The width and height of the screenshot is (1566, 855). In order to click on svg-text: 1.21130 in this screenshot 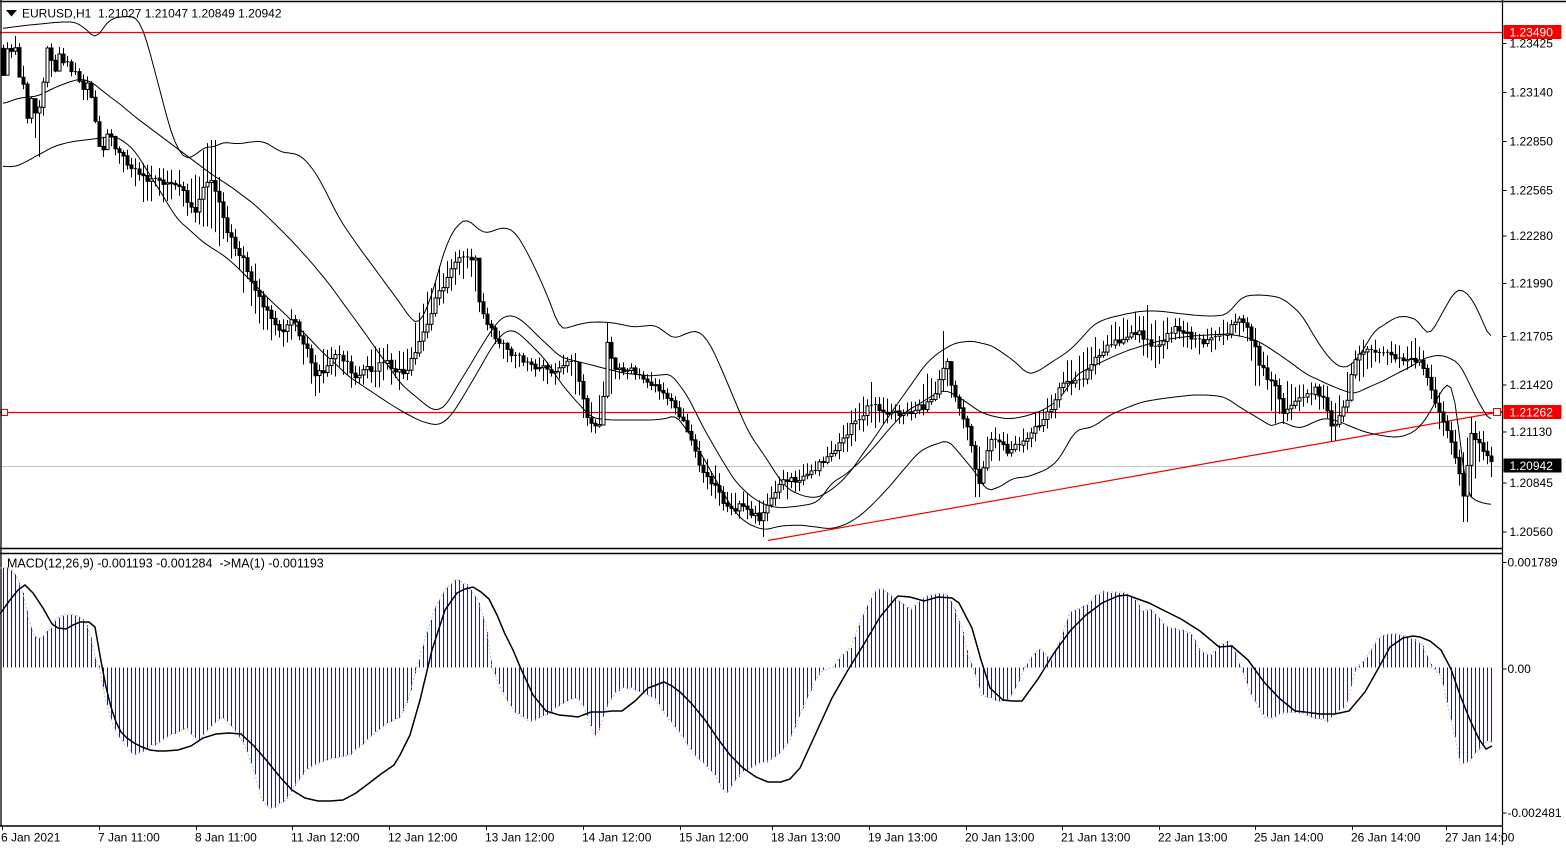, I will do `click(1531, 432)`.